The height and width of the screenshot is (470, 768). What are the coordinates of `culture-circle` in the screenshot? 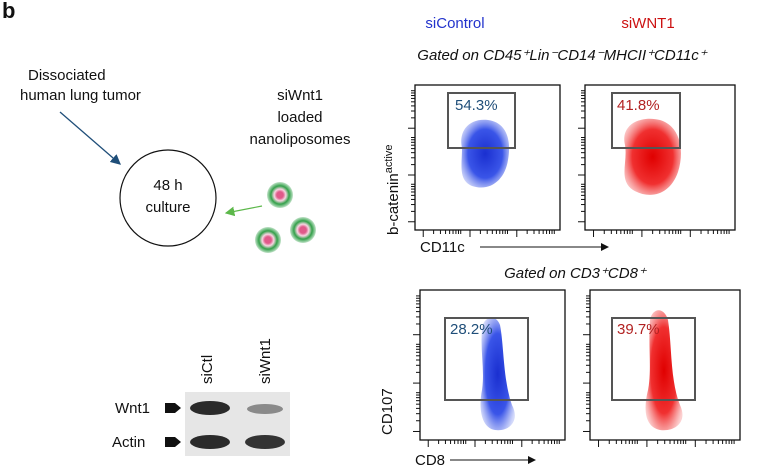 It's located at (168, 198).